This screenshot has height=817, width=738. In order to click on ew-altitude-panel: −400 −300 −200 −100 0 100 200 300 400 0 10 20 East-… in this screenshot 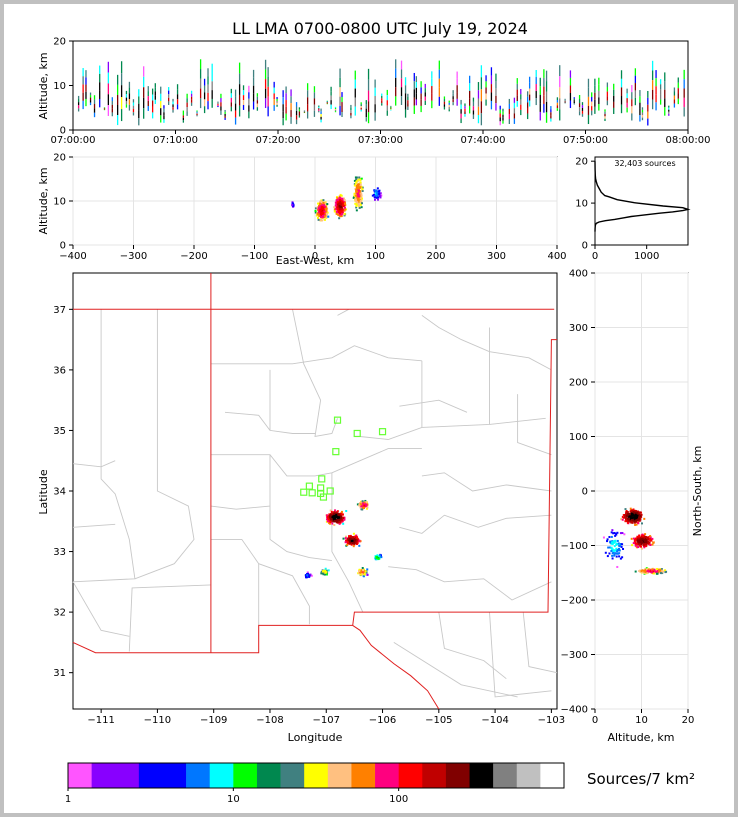, I will do `click(302, 210)`.